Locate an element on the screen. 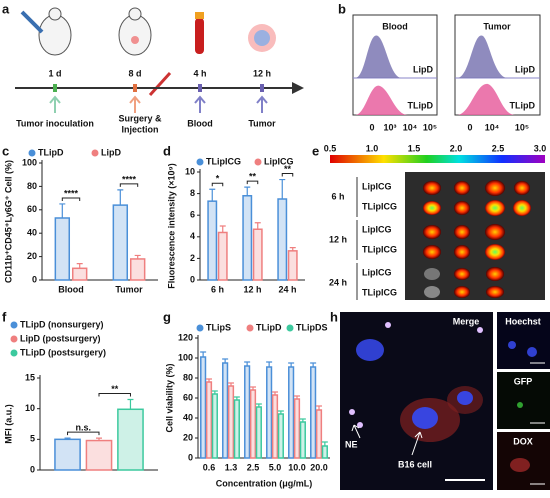 This screenshot has height=498, width=550. flow-upper: LipD is located at coordinates (525, 69).